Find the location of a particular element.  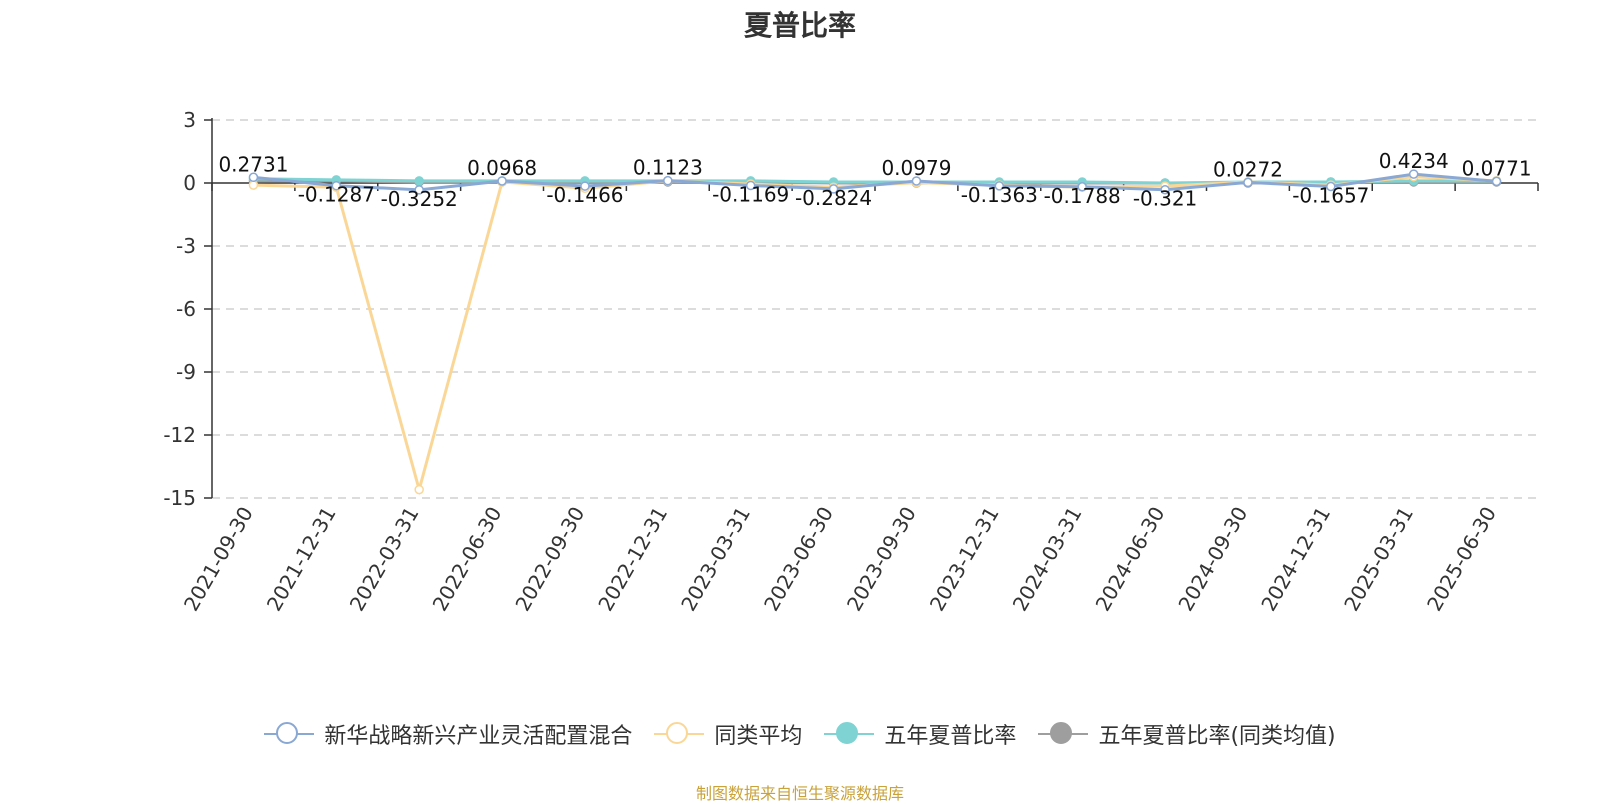

data-label-4: -0.1466 is located at coordinates (584, 195).